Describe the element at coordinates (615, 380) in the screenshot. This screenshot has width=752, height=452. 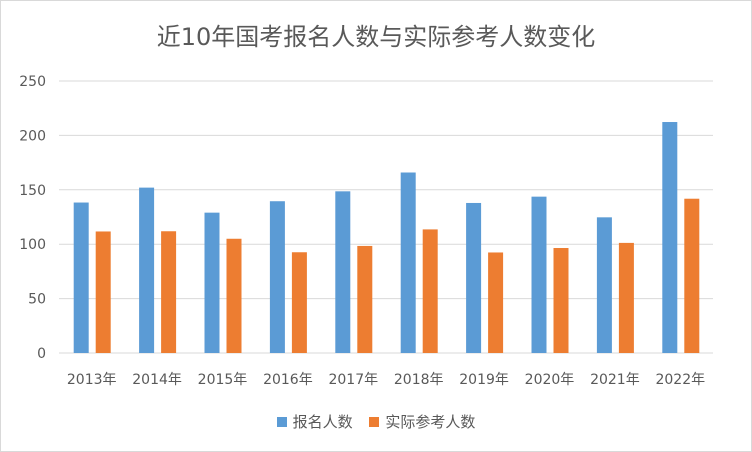
I see `x-tick-label: 2021年` at that location.